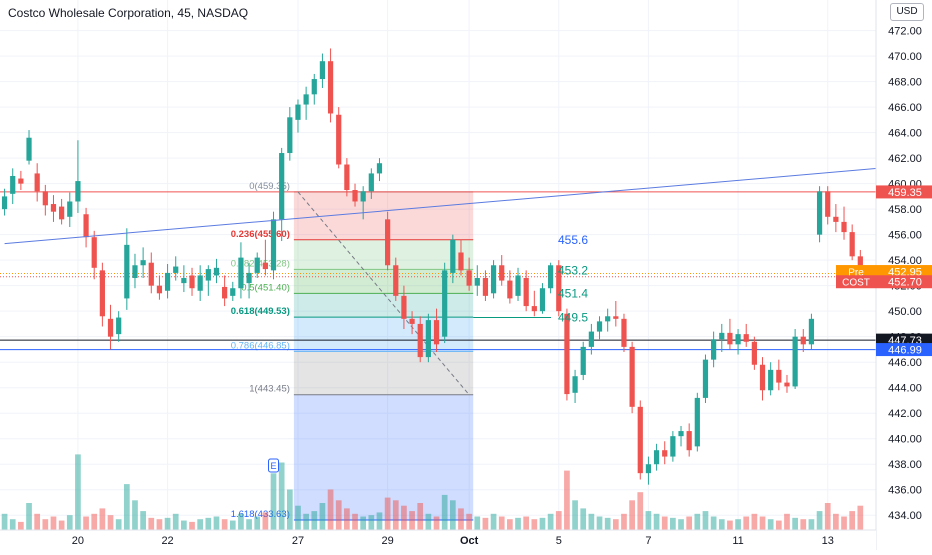  I want to click on earnings-event-marker: E, so click(274, 465).